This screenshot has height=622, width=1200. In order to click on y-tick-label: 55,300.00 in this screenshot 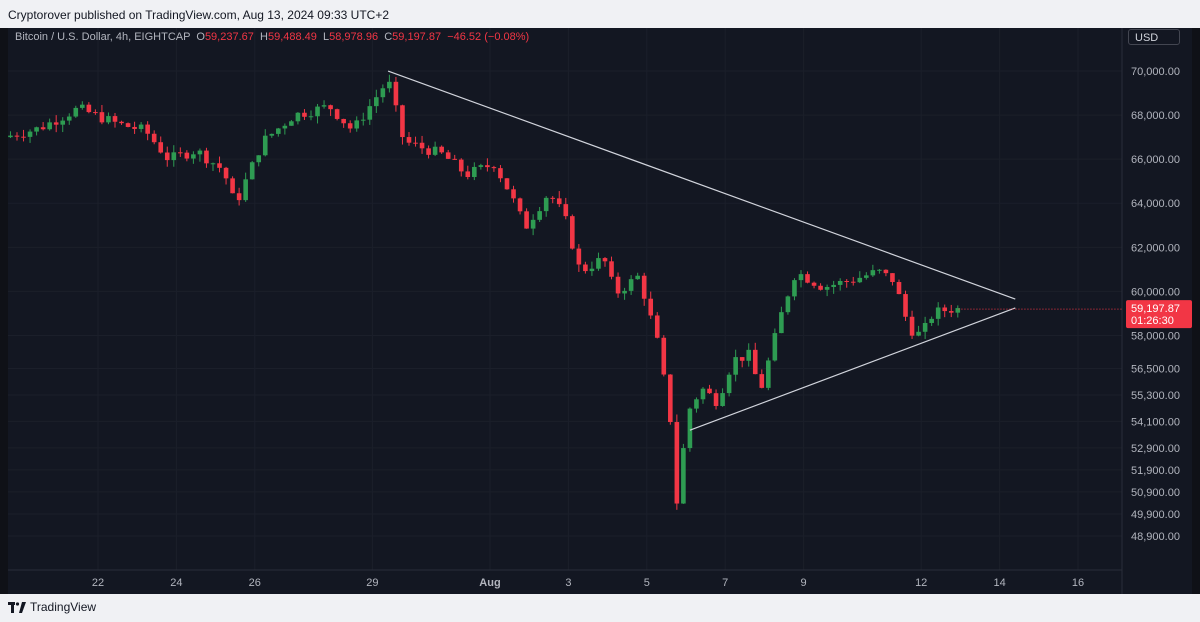, I will do `click(1155, 396)`.